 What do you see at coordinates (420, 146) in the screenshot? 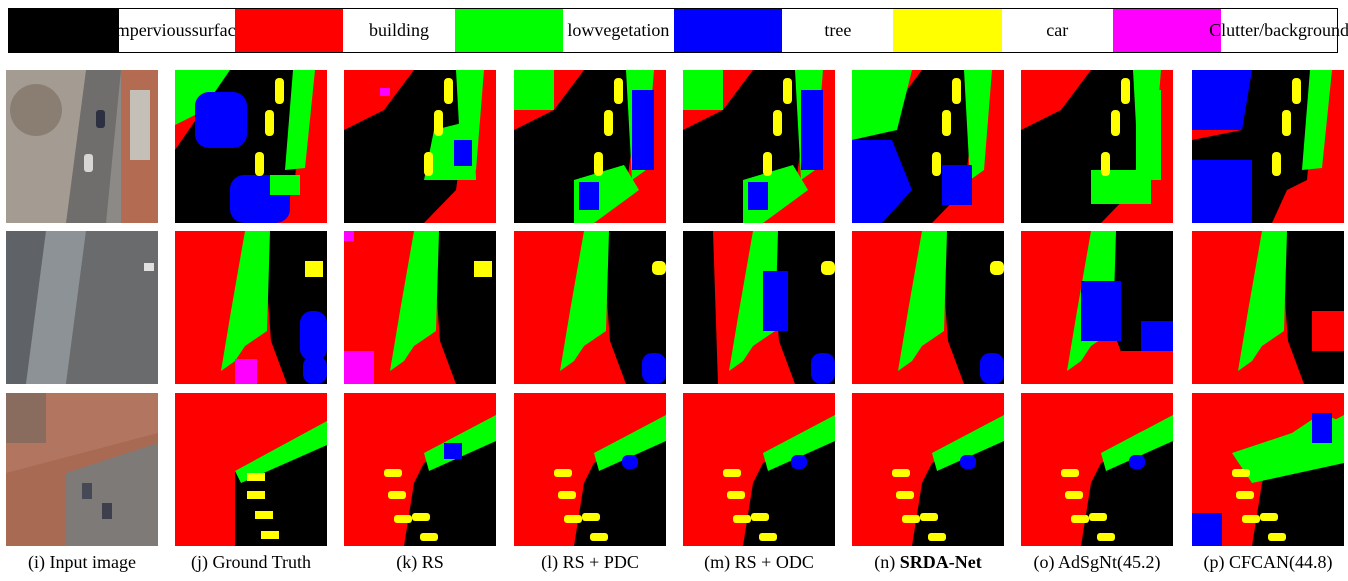
I see `tile-row1-rs` at bounding box center [420, 146].